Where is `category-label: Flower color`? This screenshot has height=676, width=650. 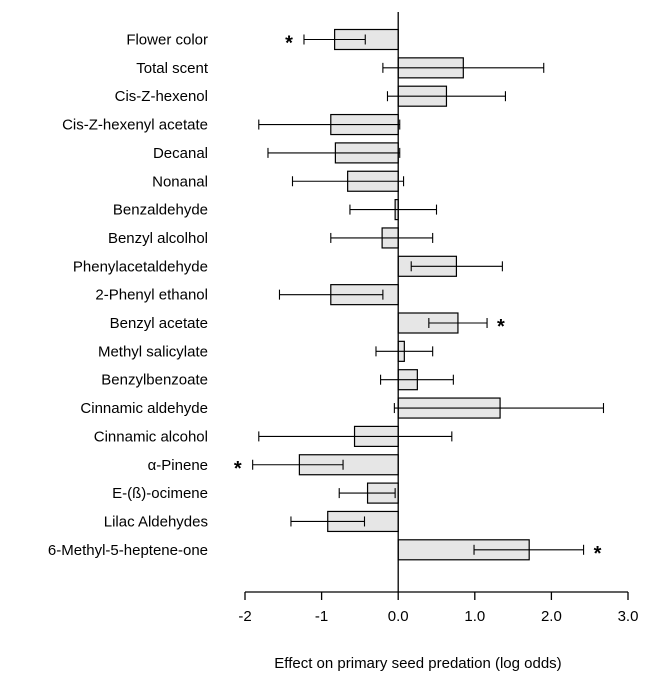
category-label: Flower color is located at coordinates (167, 40).